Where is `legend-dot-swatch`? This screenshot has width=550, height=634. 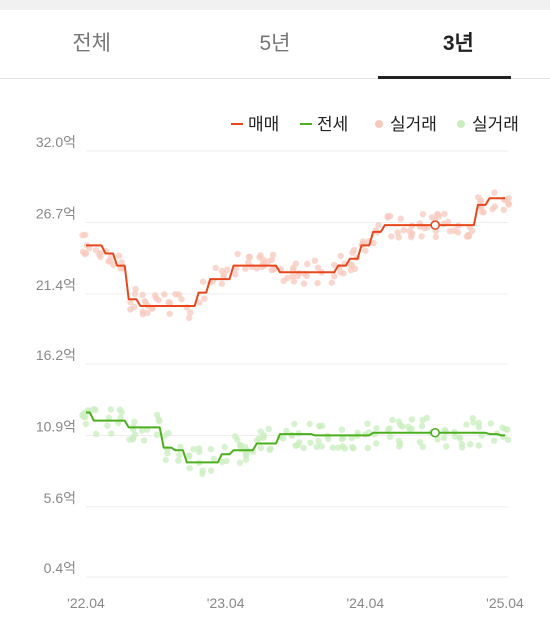
legend-dot-swatch is located at coordinates (461, 124).